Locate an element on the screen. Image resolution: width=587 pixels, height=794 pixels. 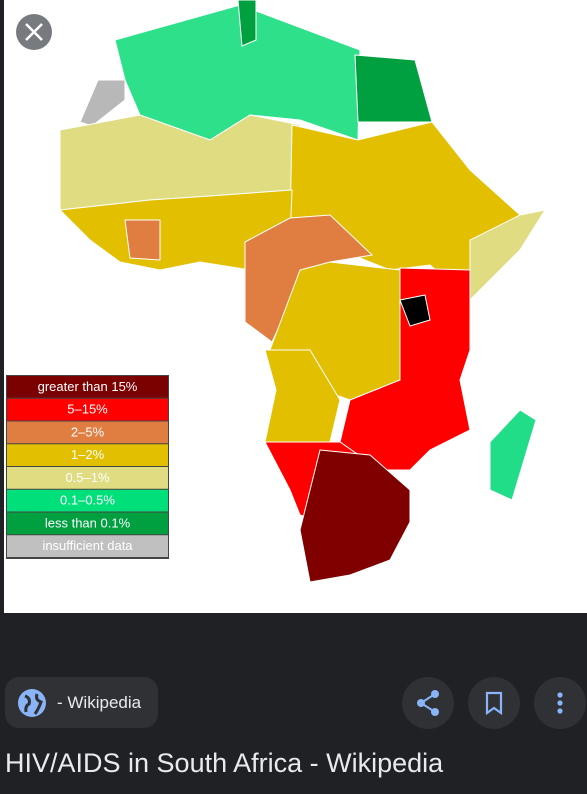
more-button is located at coordinates (560, 703).